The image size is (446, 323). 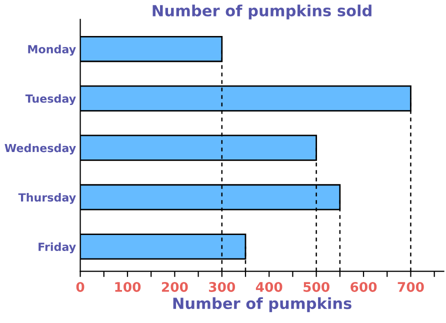 I want to click on y-tick-label: Friday, so click(x=57, y=248).